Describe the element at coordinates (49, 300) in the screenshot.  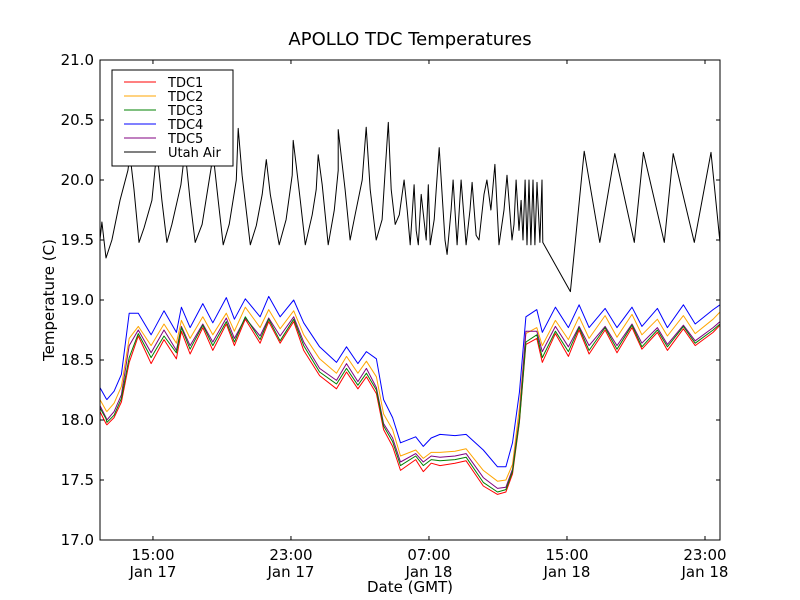
I see `y-axis-label: Temperature (C)` at that location.